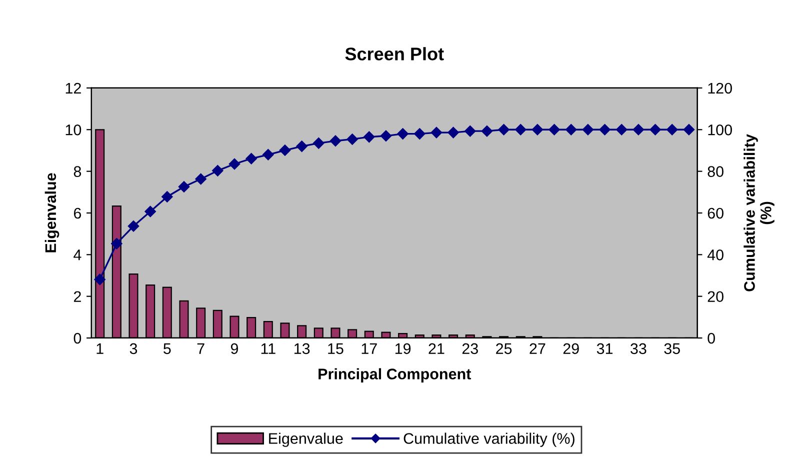 The height and width of the screenshot is (463, 809). What do you see at coordinates (78, 255) in the screenshot?
I see `y-tick-label: 4` at bounding box center [78, 255].